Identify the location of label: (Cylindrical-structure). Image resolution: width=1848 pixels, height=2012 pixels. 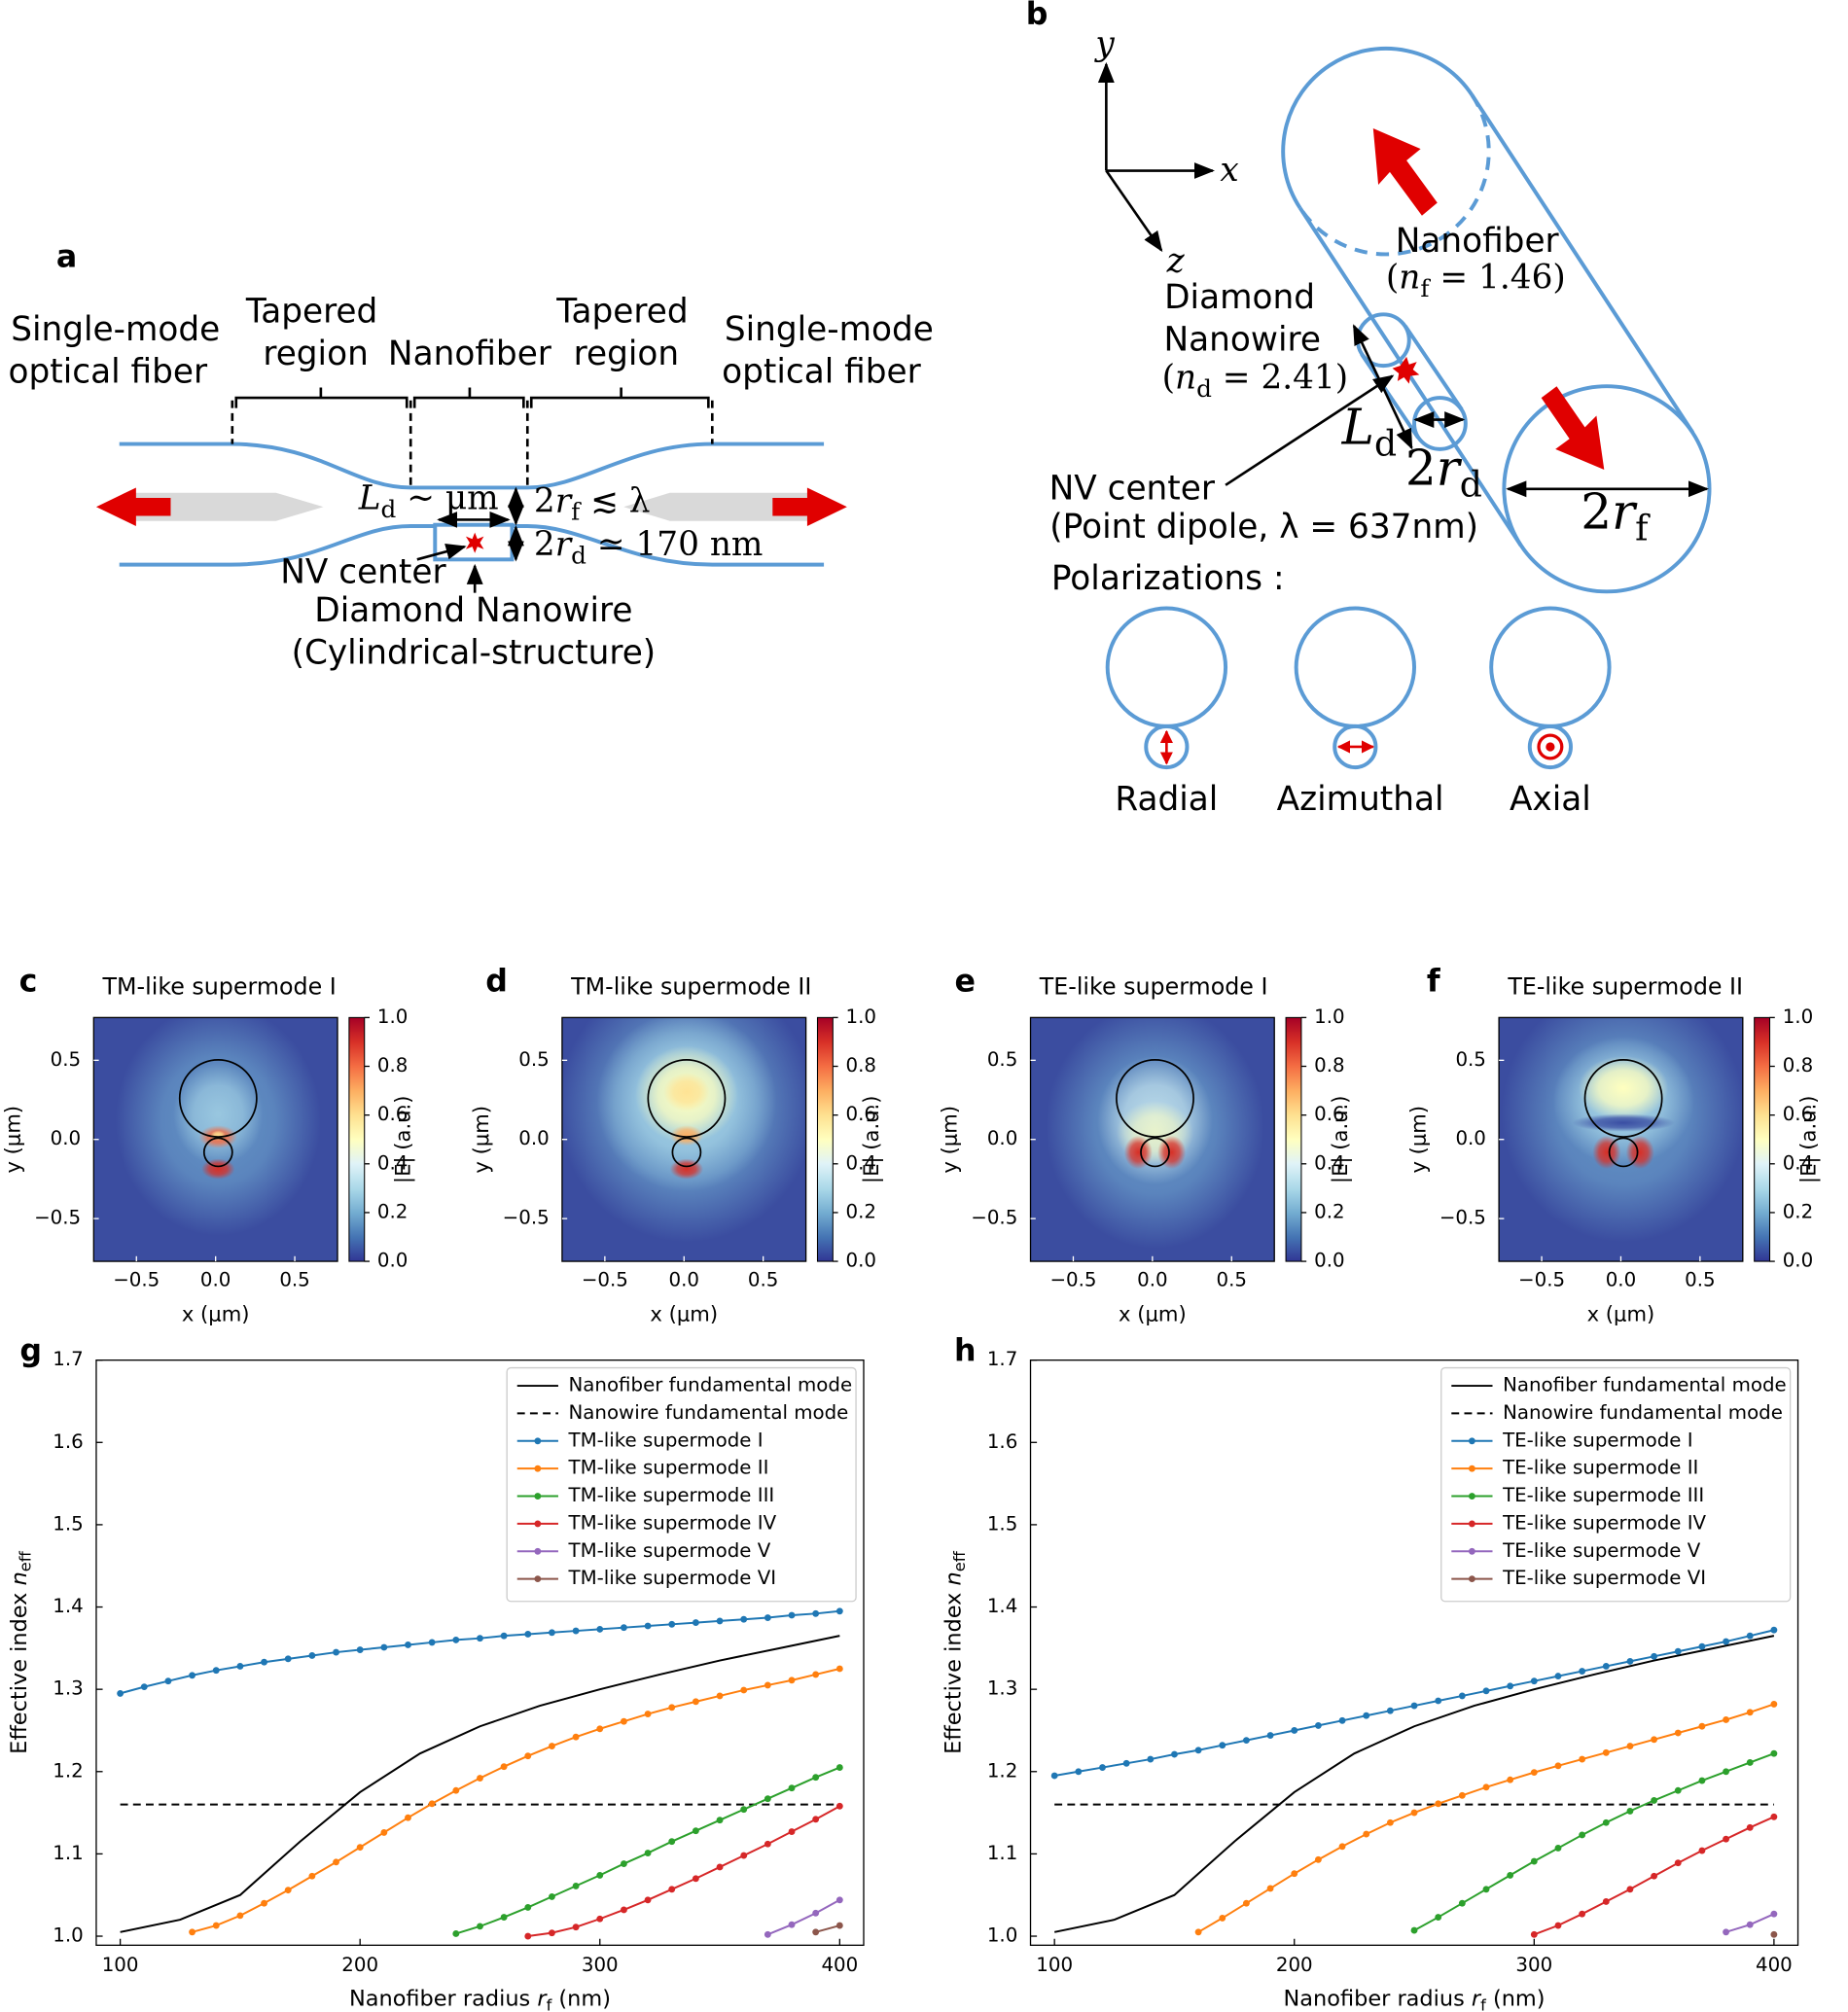
(475, 653).